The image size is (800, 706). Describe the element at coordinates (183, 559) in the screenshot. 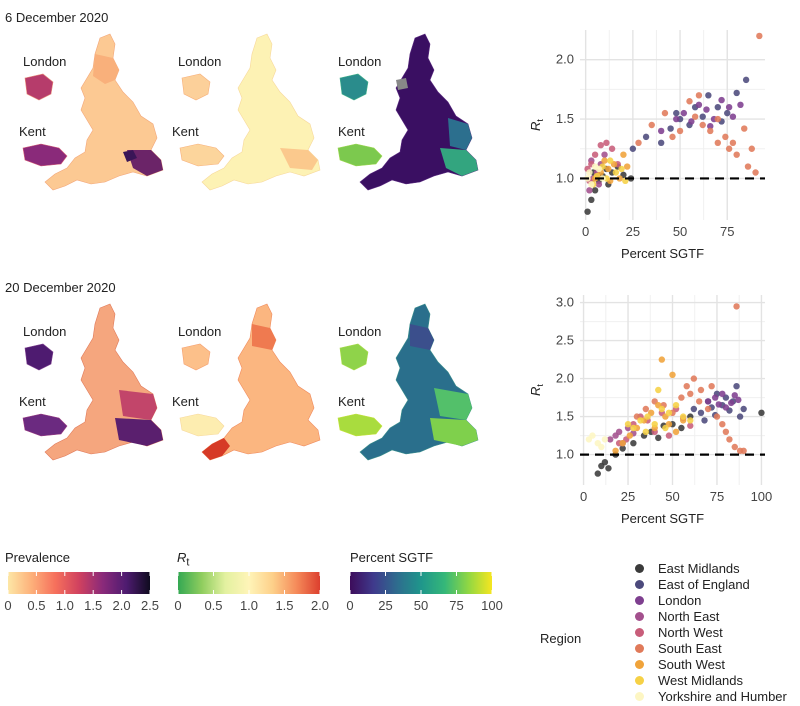

I see `colorbar-title-rt: Rt` at that location.